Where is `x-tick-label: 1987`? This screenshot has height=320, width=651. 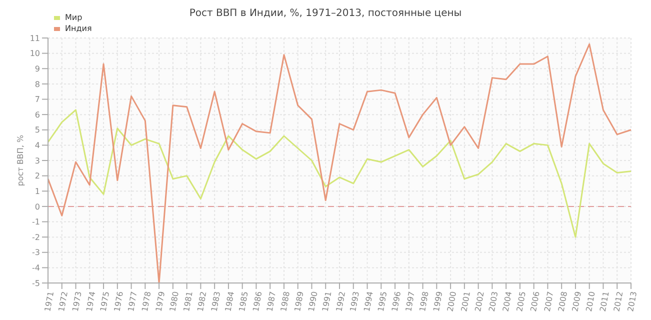 x-tick-label: 1987 is located at coordinates (271, 301).